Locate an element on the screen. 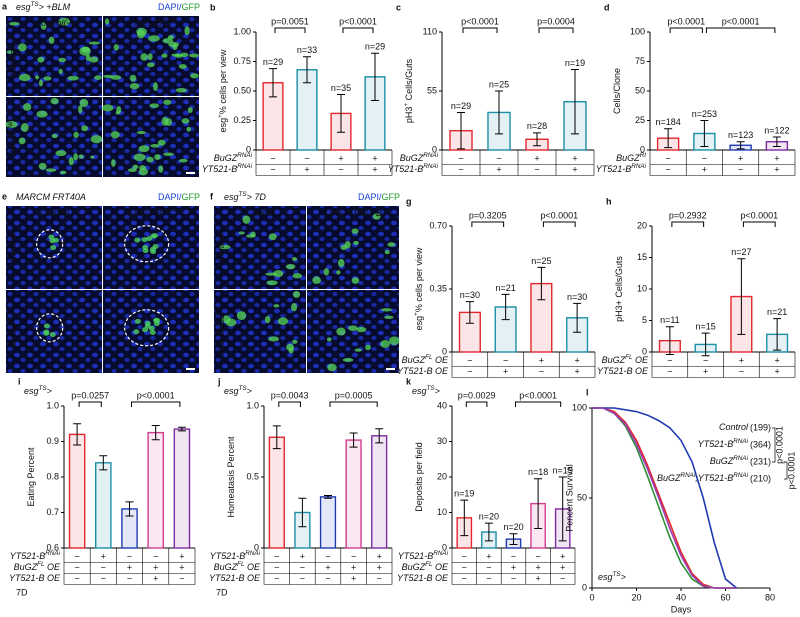 Image resolution: width=800 pixels, height=617 pixels. p-value: p<0.0001 is located at coordinates (559, 215).